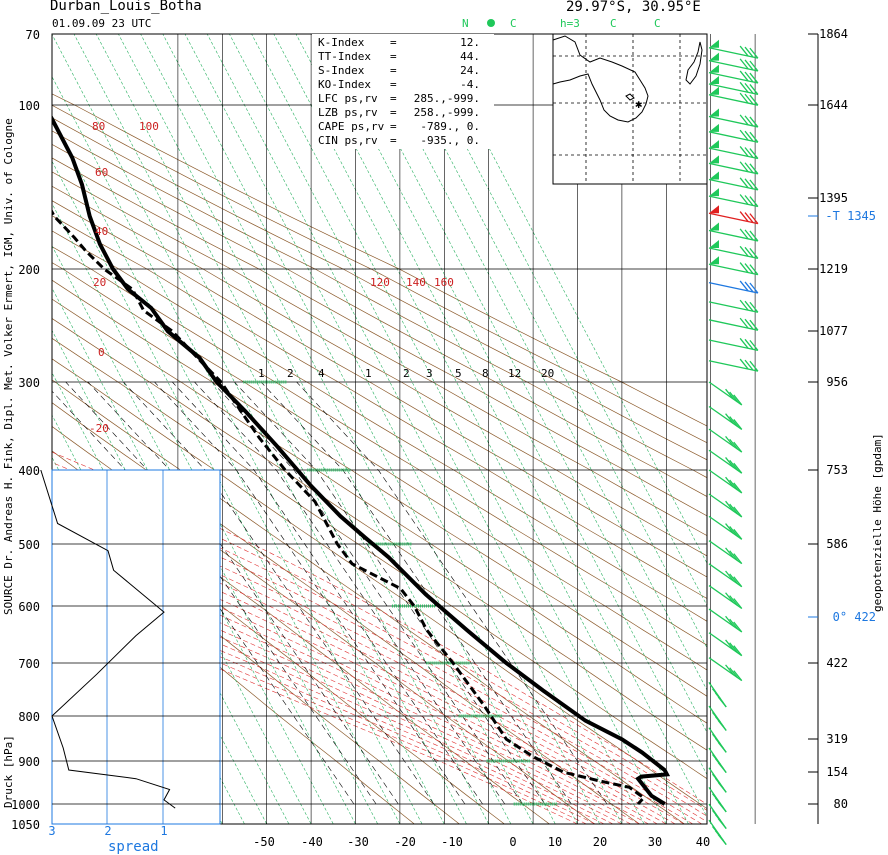 Image resolution: width=888 pixels, height=855 pixels. Describe the element at coordinates (833, 331) in the screenshot. I see `height-tick-label: 1077` at that location.